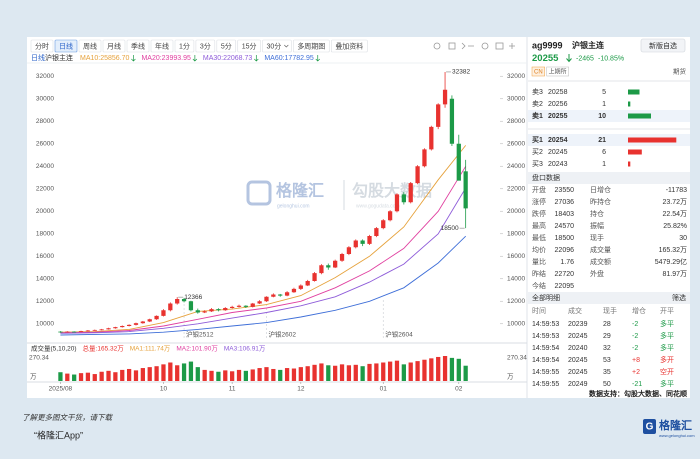 The image size is (700, 459). I want to click on quote-change: -2465, so click(585, 58).